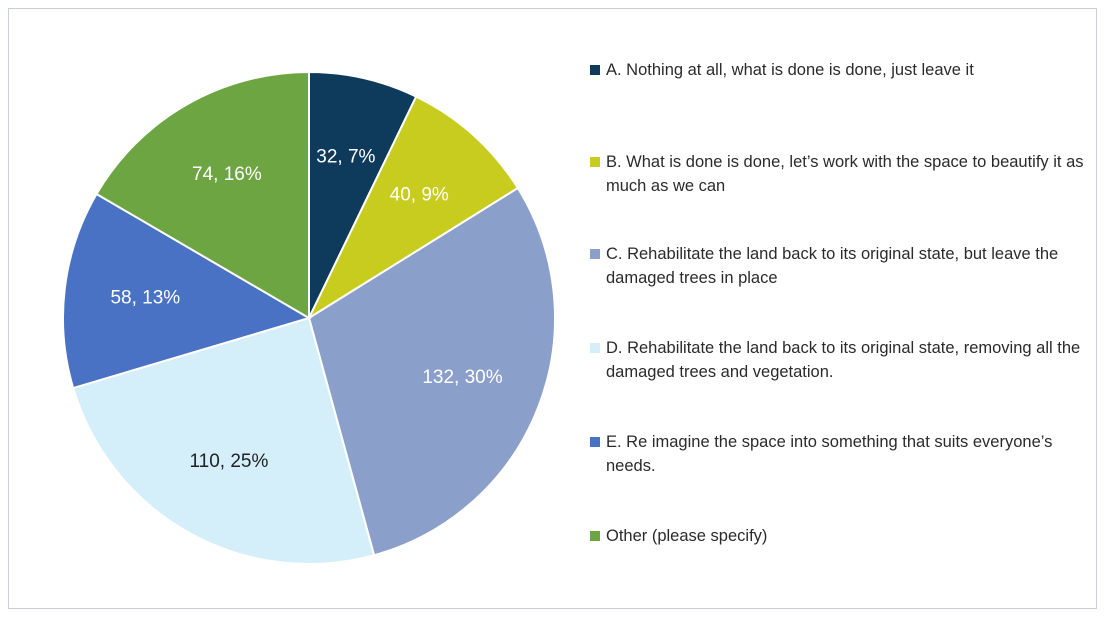 The height and width of the screenshot is (617, 1105). I want to click on legend-swatch-other, so click(595, 536).